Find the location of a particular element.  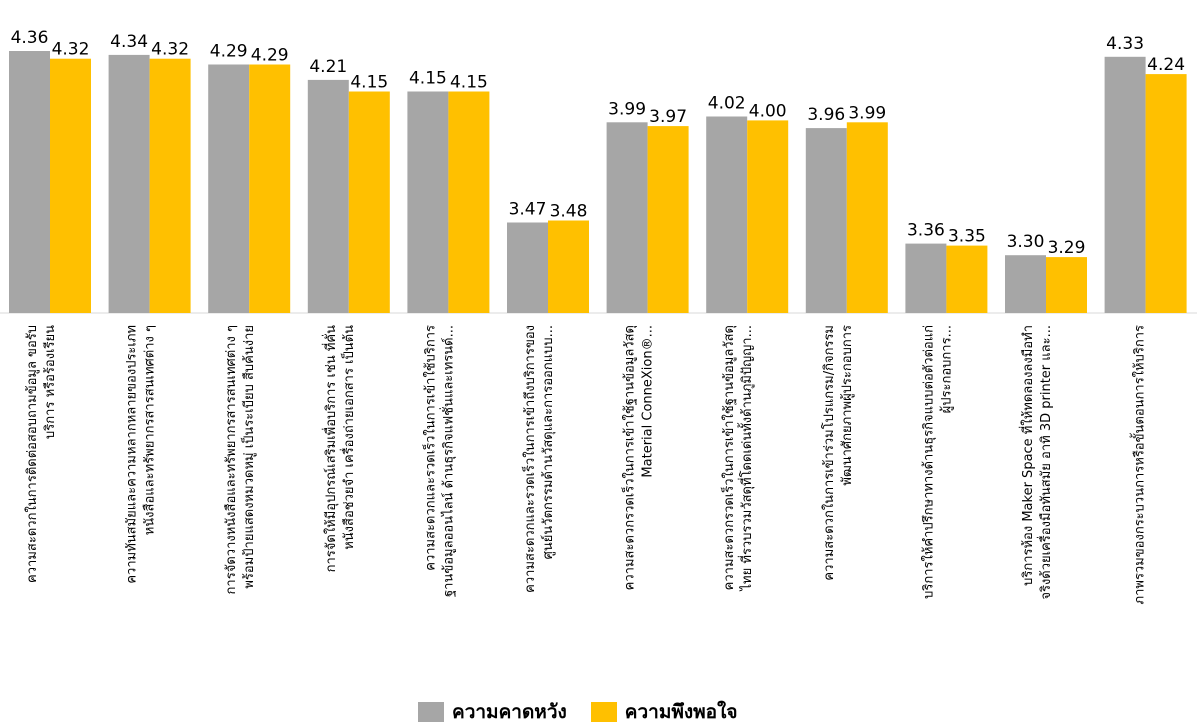

legend-label-expectation: ความคาดหวัง is located at coordinates (509, 712).